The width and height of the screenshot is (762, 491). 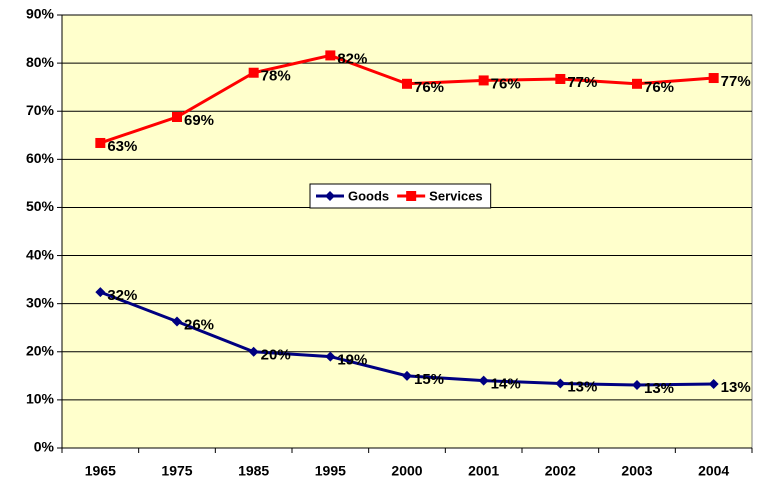 What do you see at coordinates (506, 384) in the screenshot?
I see `data-label: 14%` at bounding box center [506, 384].